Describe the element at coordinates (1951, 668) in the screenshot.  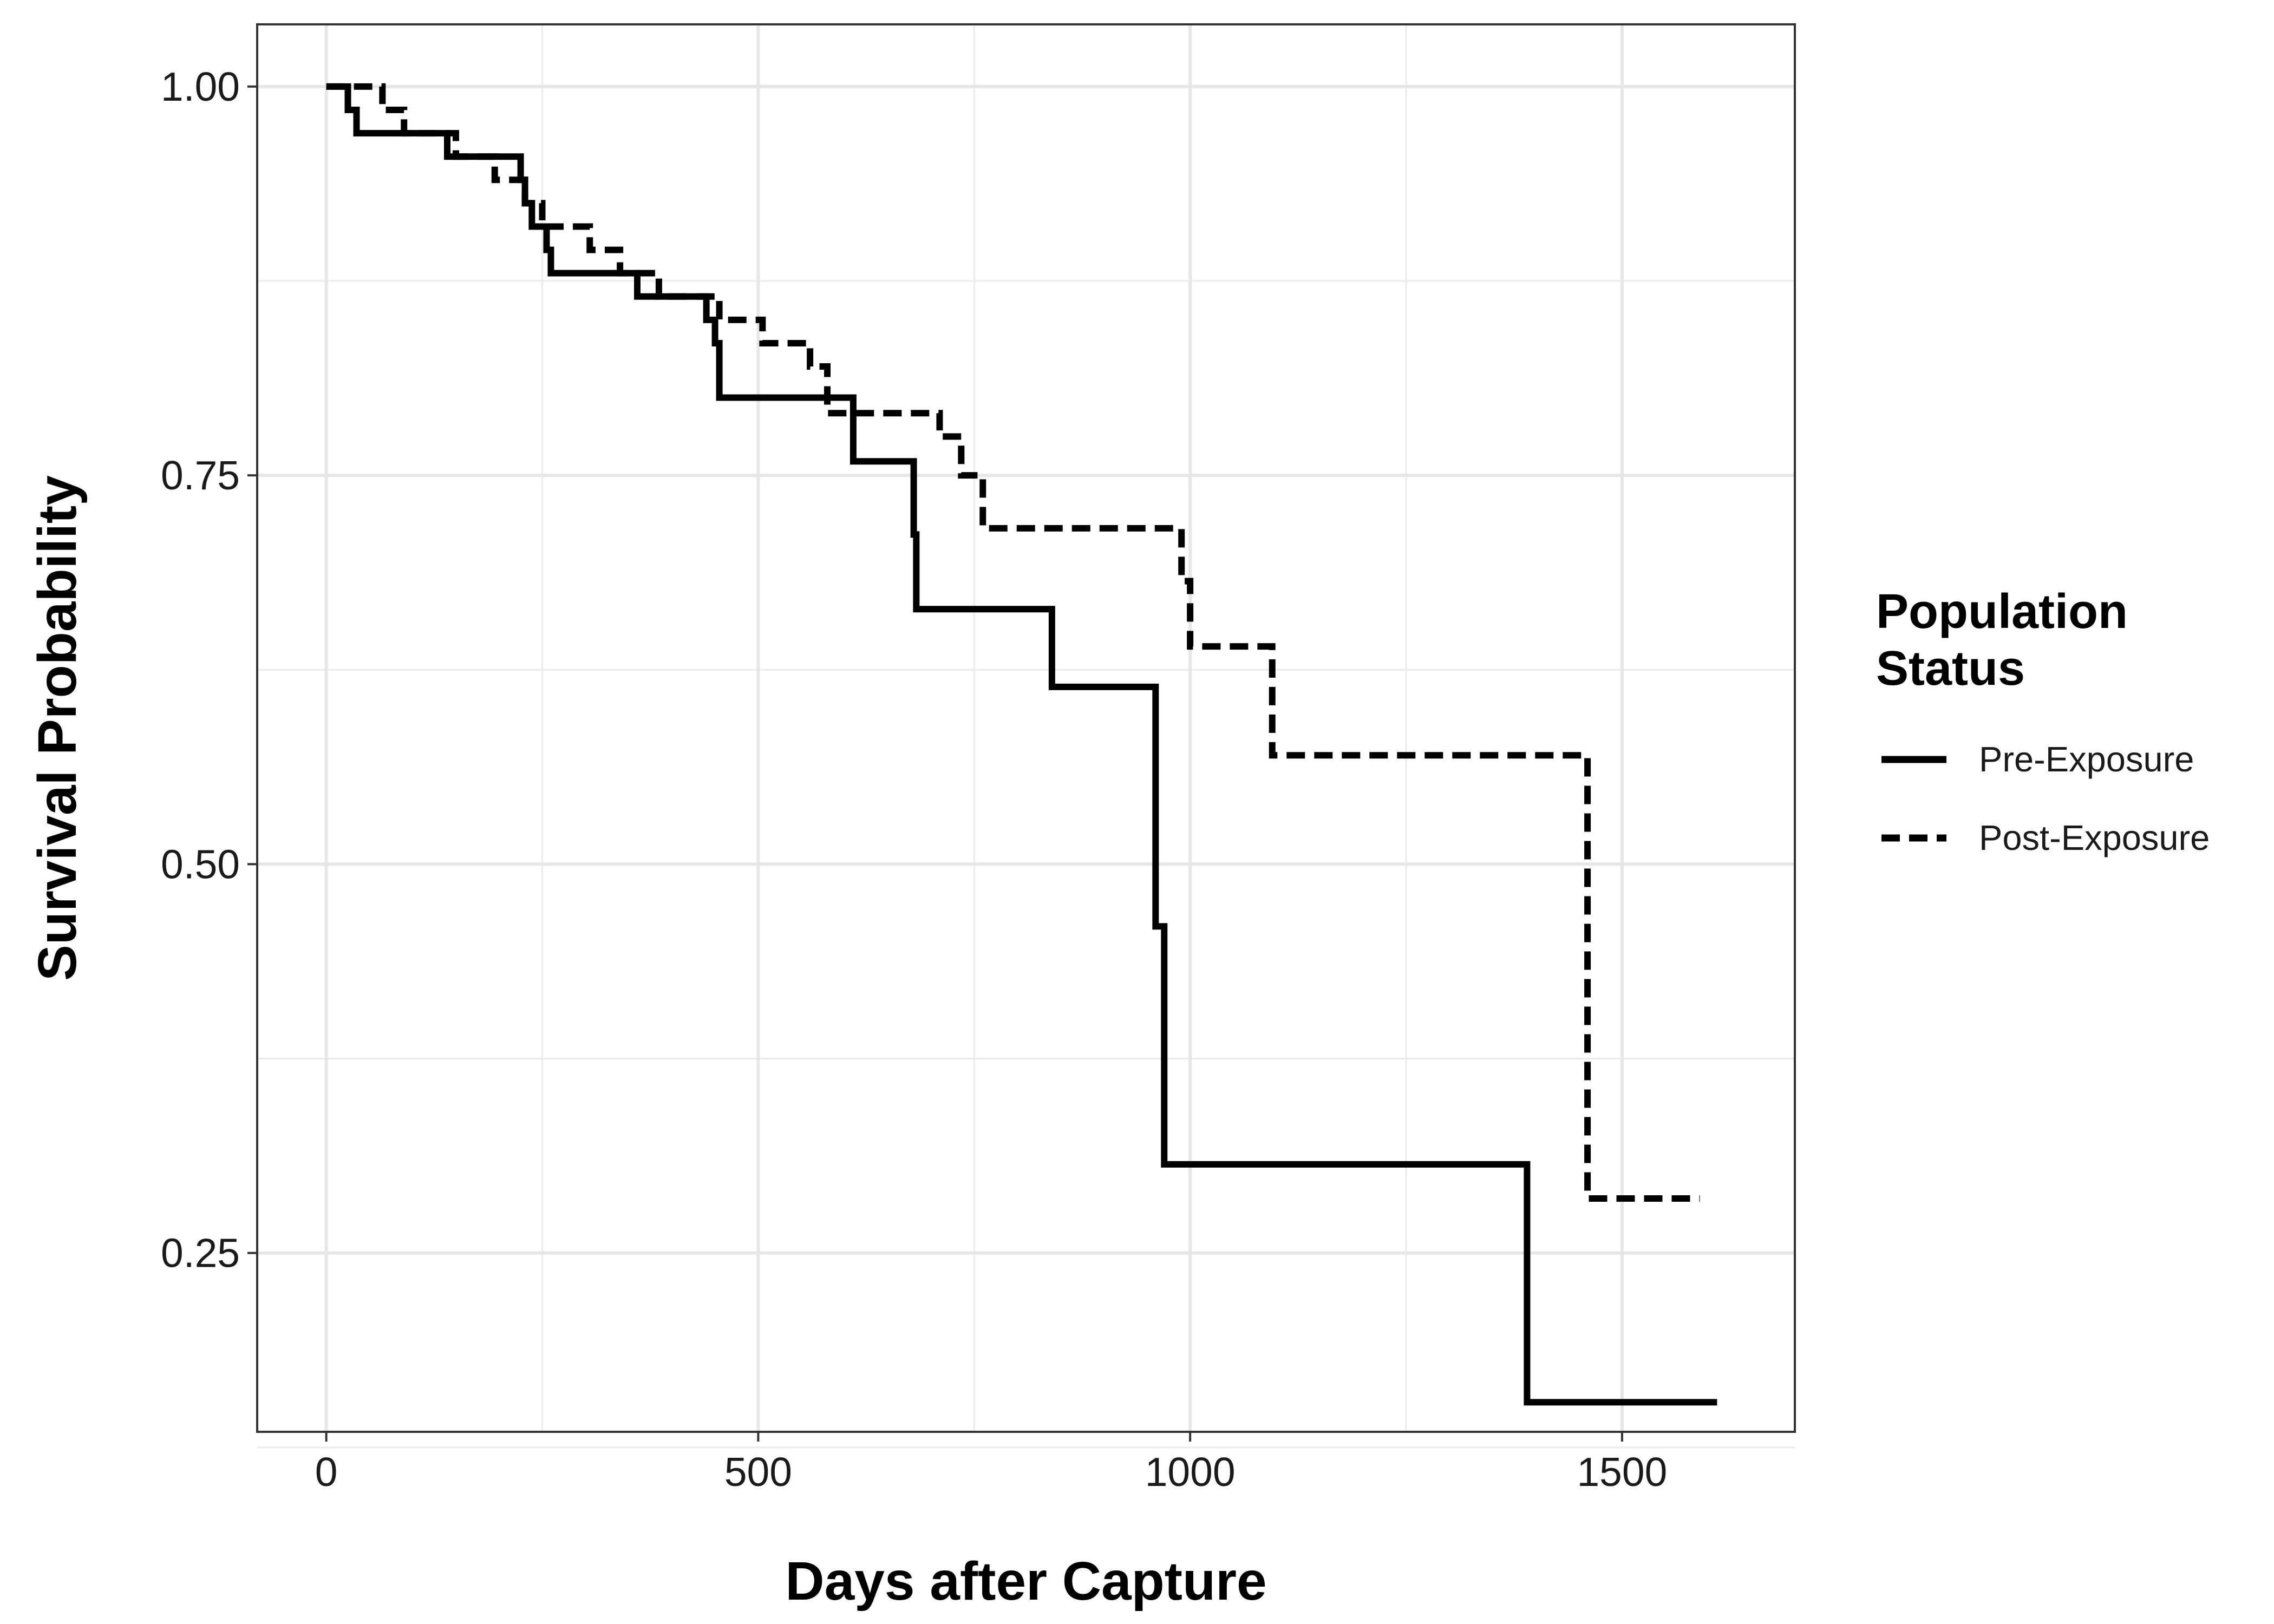
I see `legend-title-line2: Status` at that location.